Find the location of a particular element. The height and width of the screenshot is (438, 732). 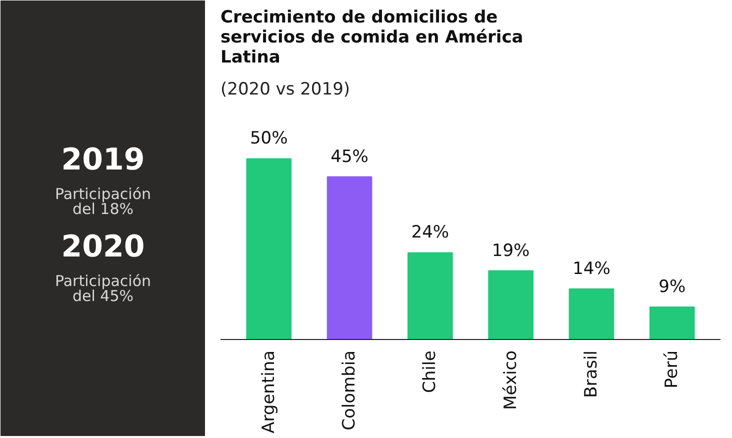

x-tick-label: Chile is located at coordinates (430, 372).